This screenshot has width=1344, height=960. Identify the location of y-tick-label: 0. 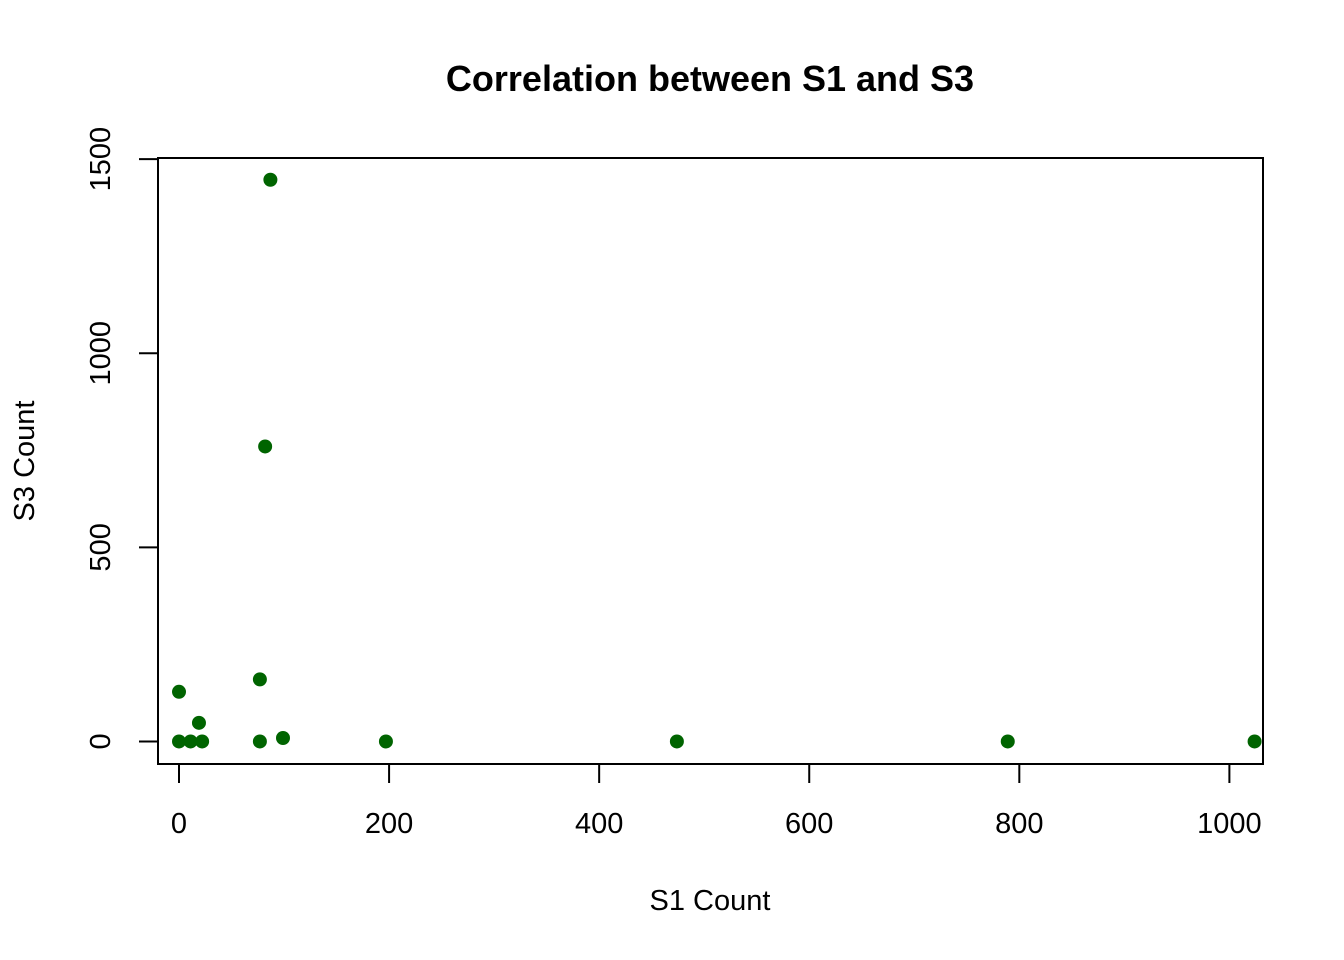
(101, 741).